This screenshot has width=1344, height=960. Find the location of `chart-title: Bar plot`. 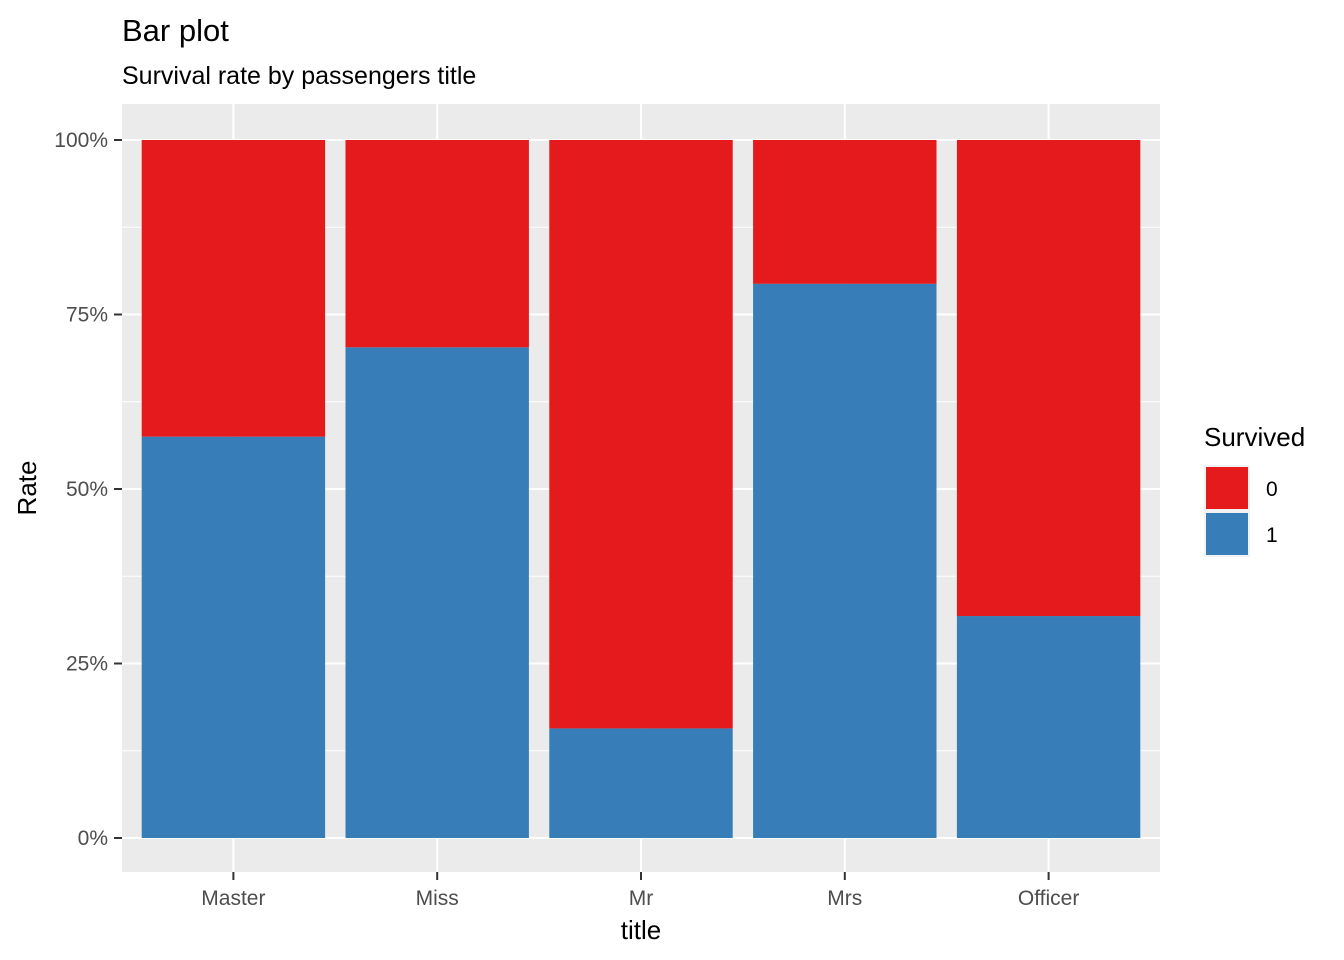

chart-title: Bar plot is located at coordinates (175, 30).